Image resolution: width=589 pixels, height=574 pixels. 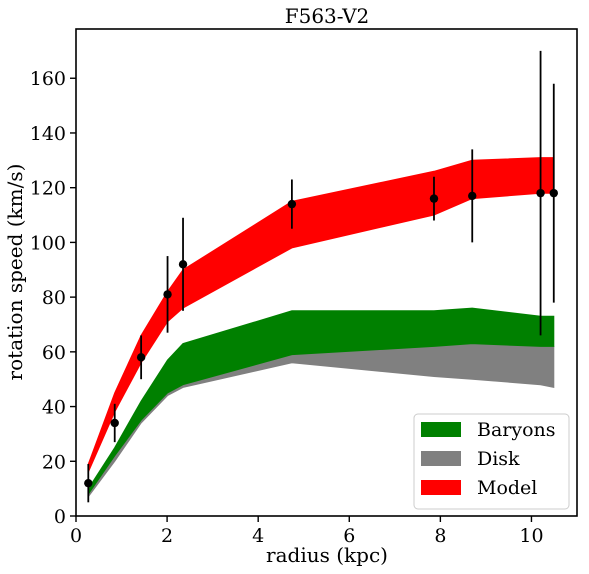 I want to click on chart-title: F563-V2, so click(x=327, y=16).